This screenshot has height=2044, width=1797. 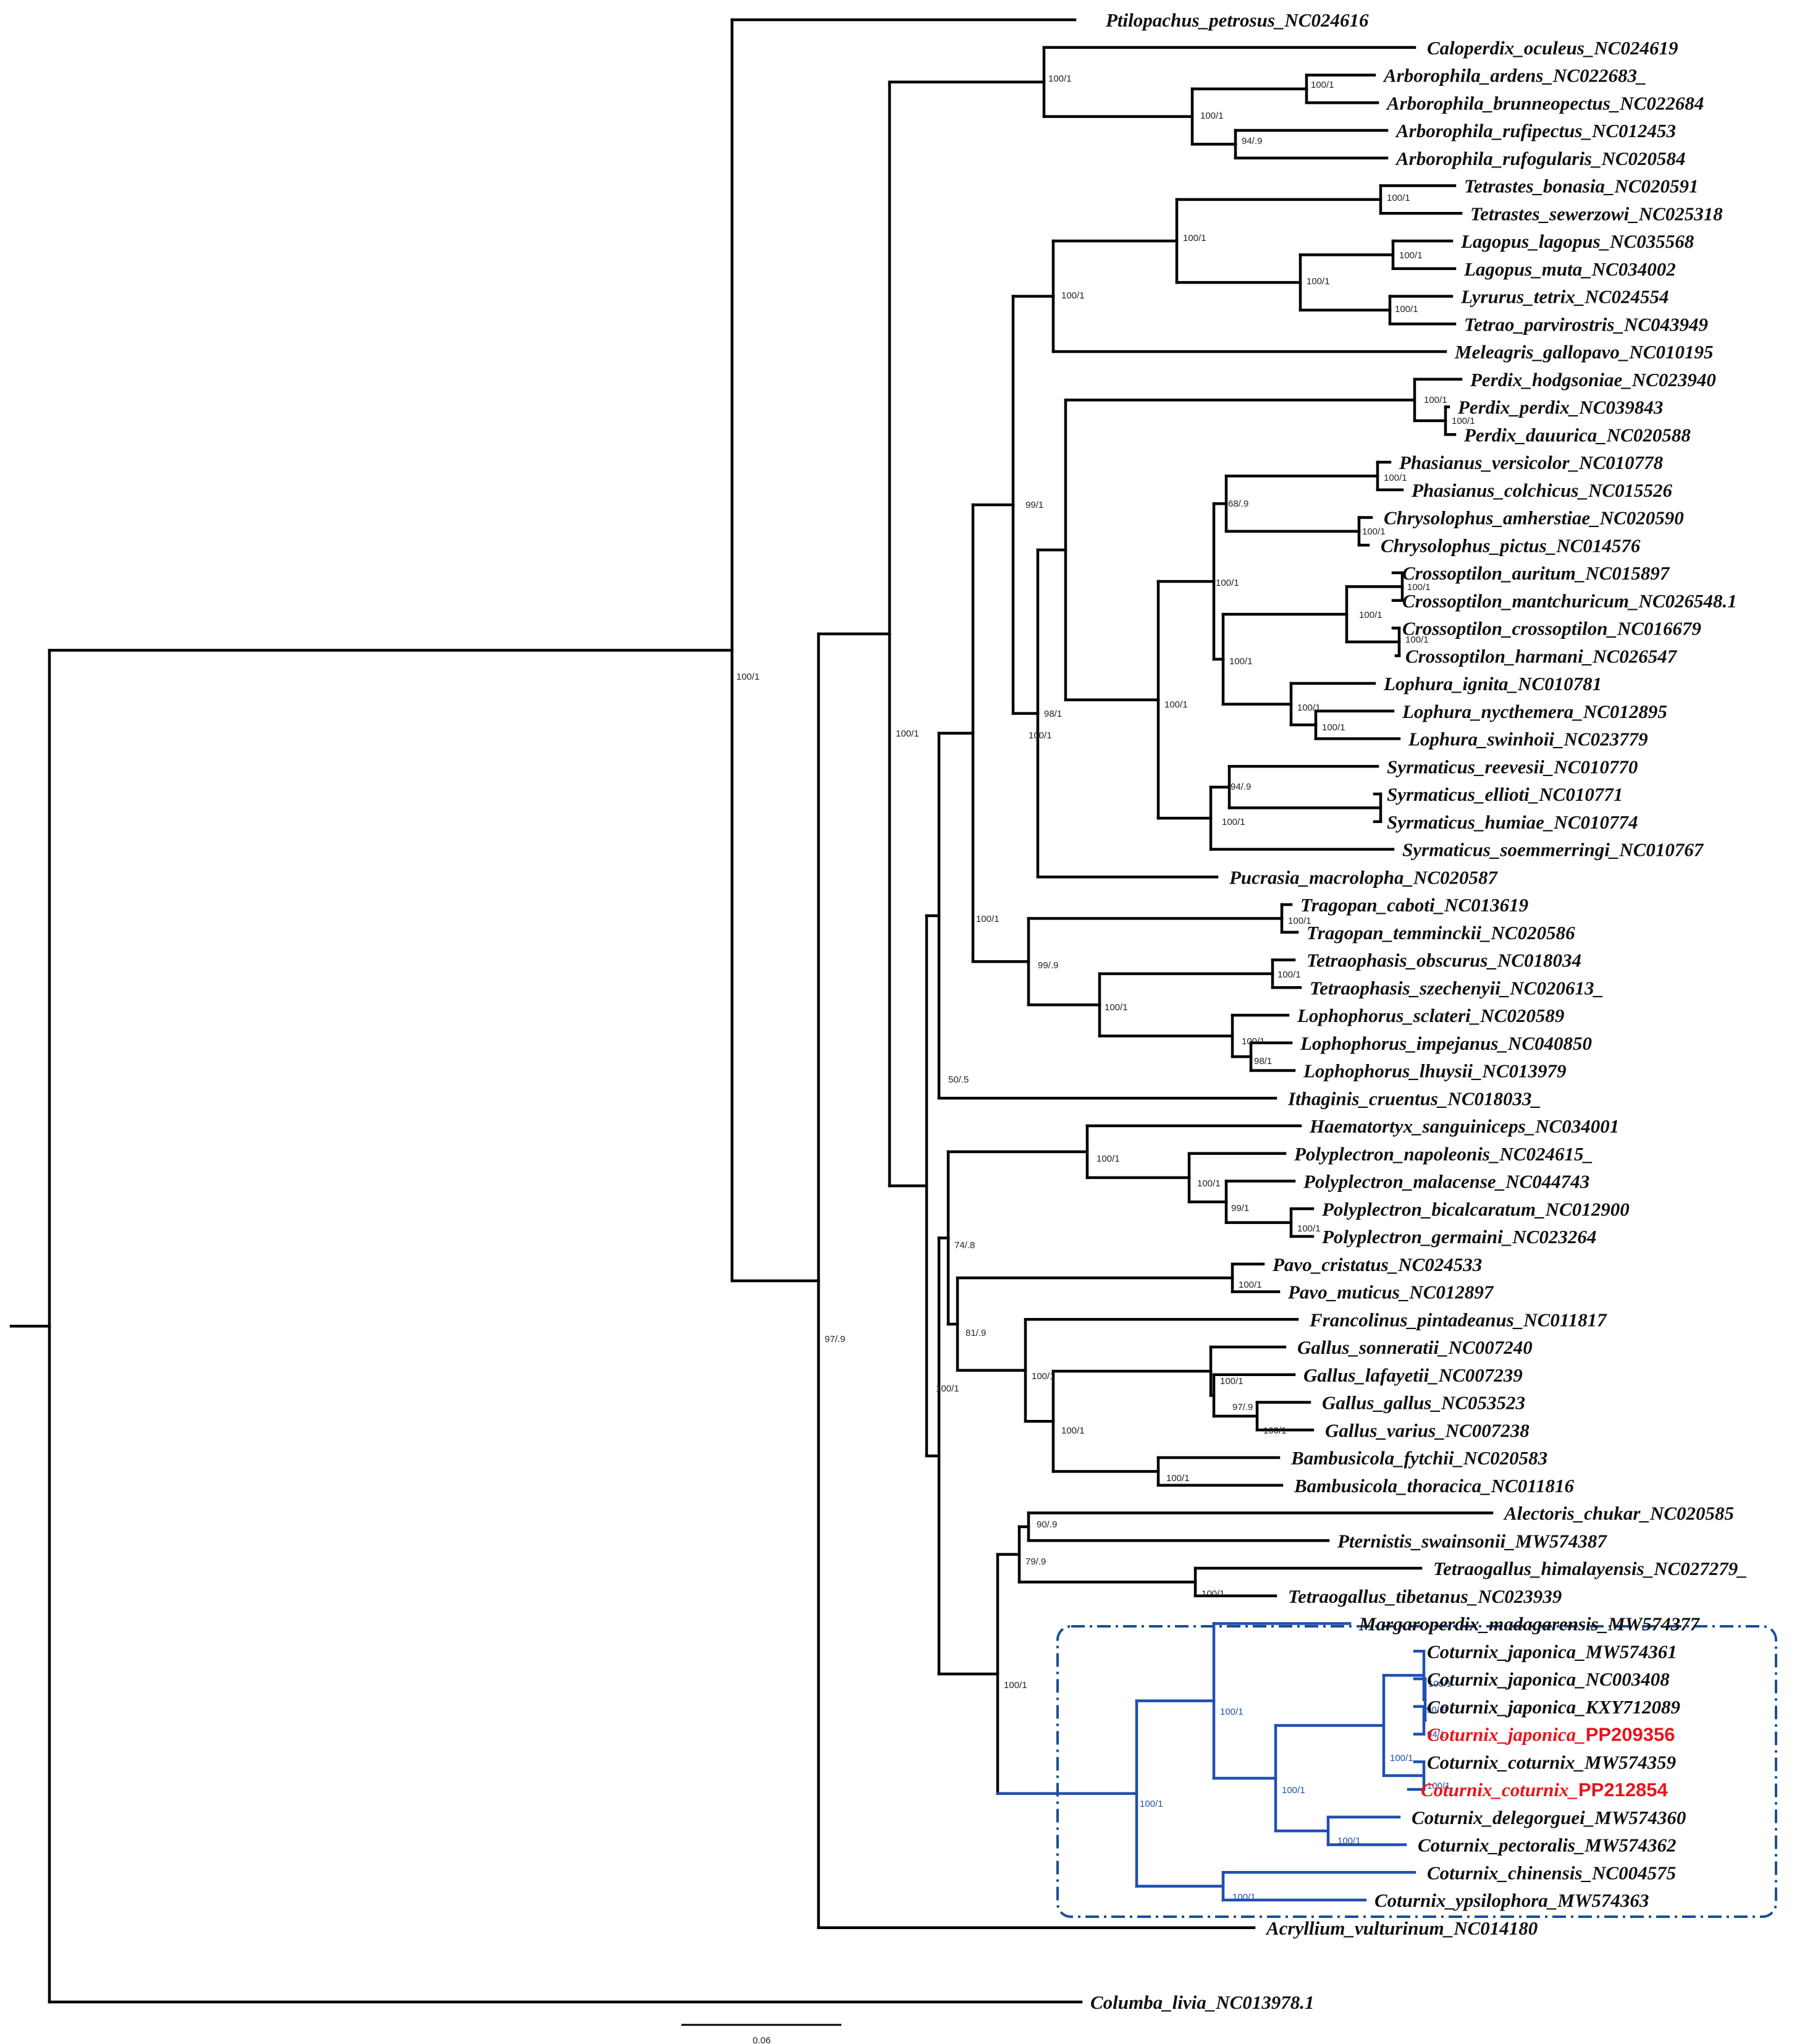 I want to click on tip-label: Coturnix_japonica_KXY712089, so click(x=1554, y=1707).